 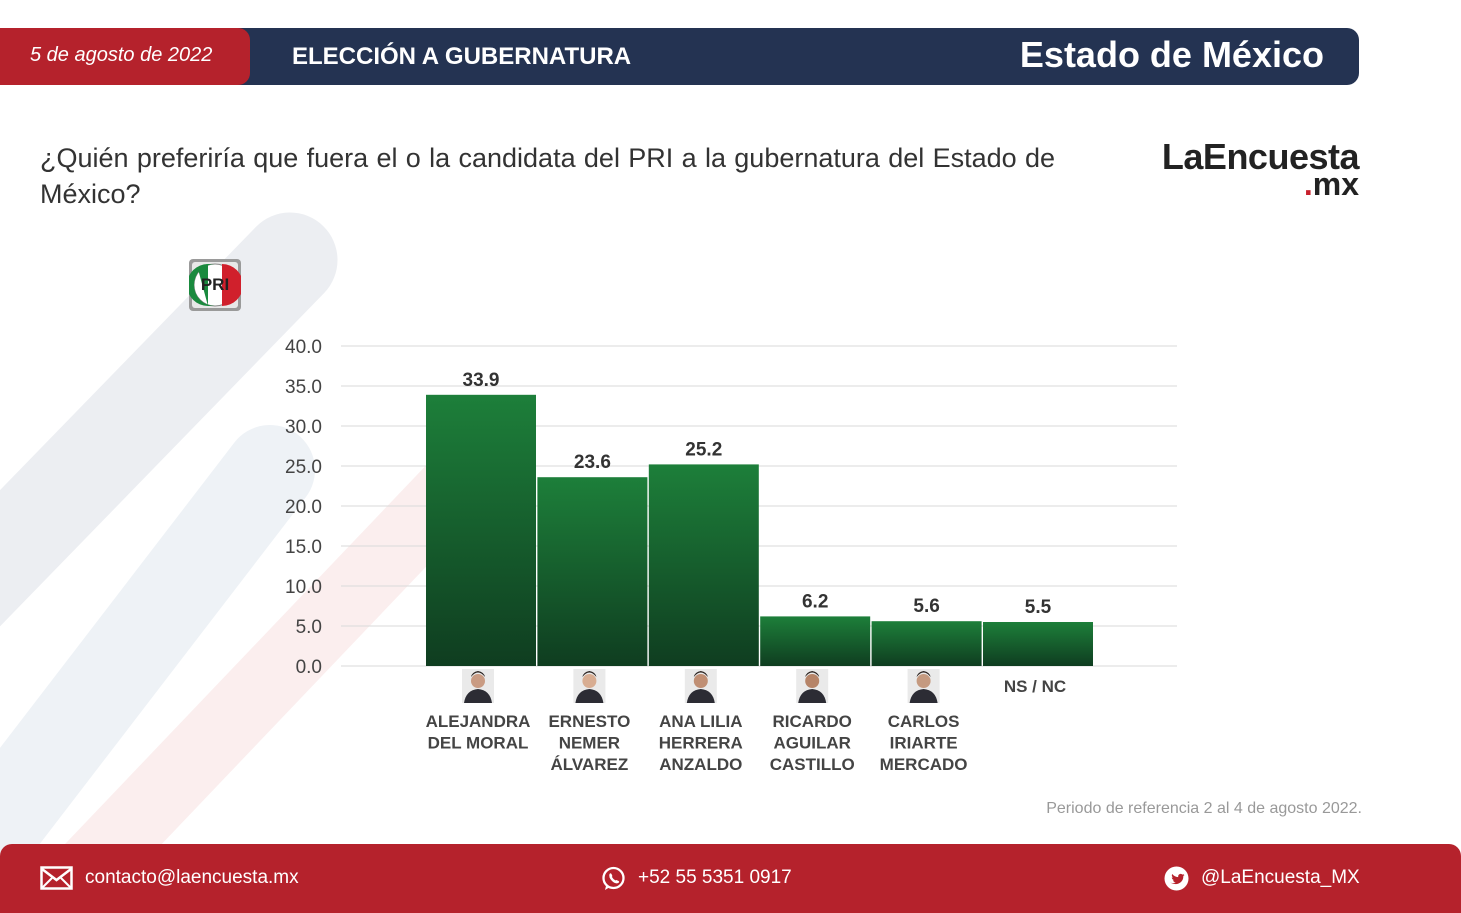 What do you see at coordinates (924, 743) in the screenshot?
I see `category-label: IRIARTE` at bounding box center [924, 743].